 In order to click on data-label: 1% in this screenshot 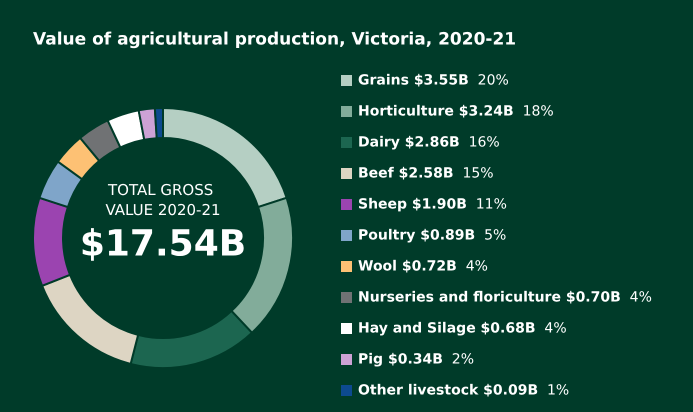, I will do `click(554, 390)`.